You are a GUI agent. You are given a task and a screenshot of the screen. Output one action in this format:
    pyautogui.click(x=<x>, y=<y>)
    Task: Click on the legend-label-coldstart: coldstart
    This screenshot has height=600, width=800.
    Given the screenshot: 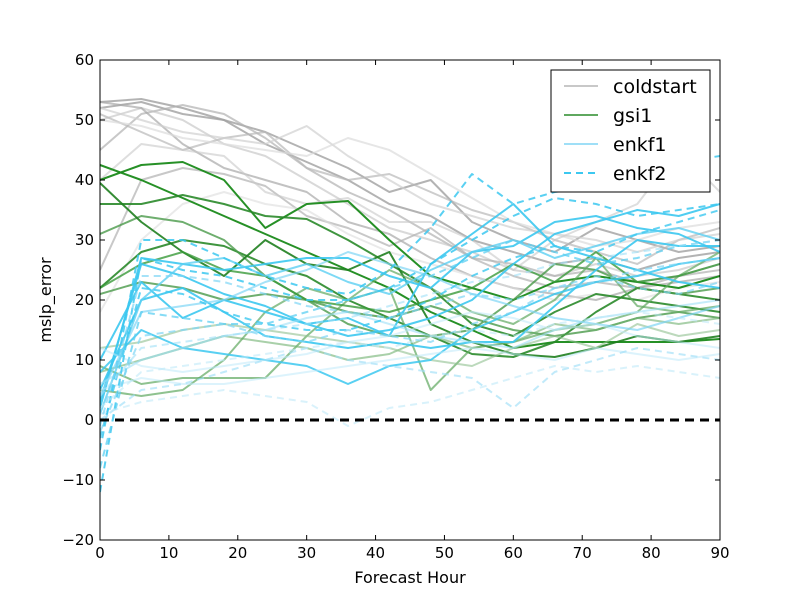 What is the action you would take?
    pyautogui.click(x=655, y=87)
    